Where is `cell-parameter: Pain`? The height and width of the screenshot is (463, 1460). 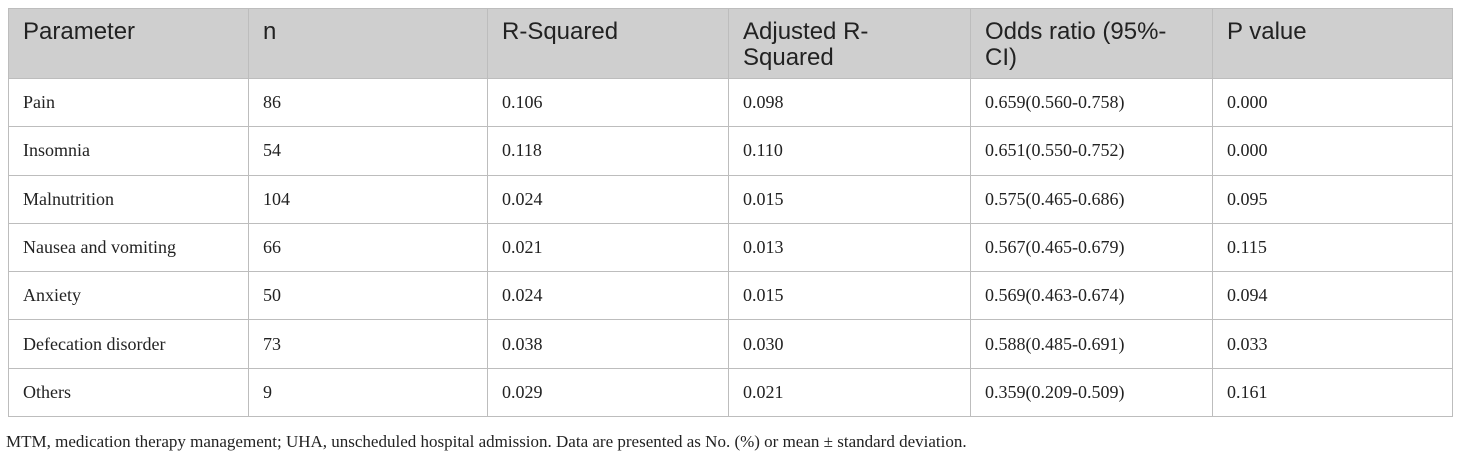 cell-parameter: Pain is located at coordinates (128, 102).